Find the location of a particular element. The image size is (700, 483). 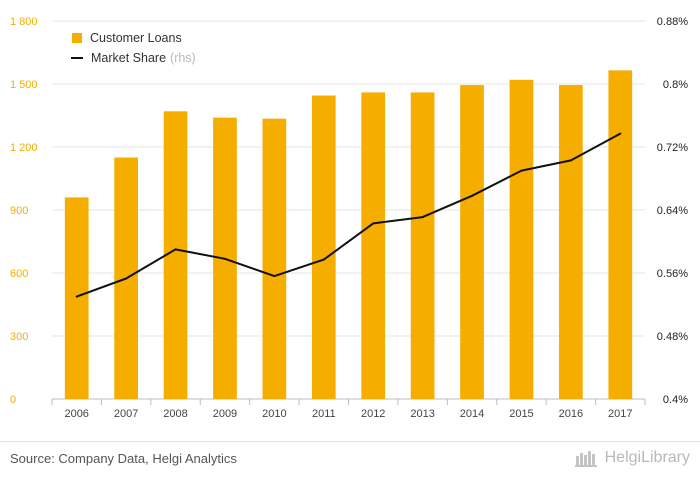

left-tick-label: 900 is located at coordinates (19, 211).